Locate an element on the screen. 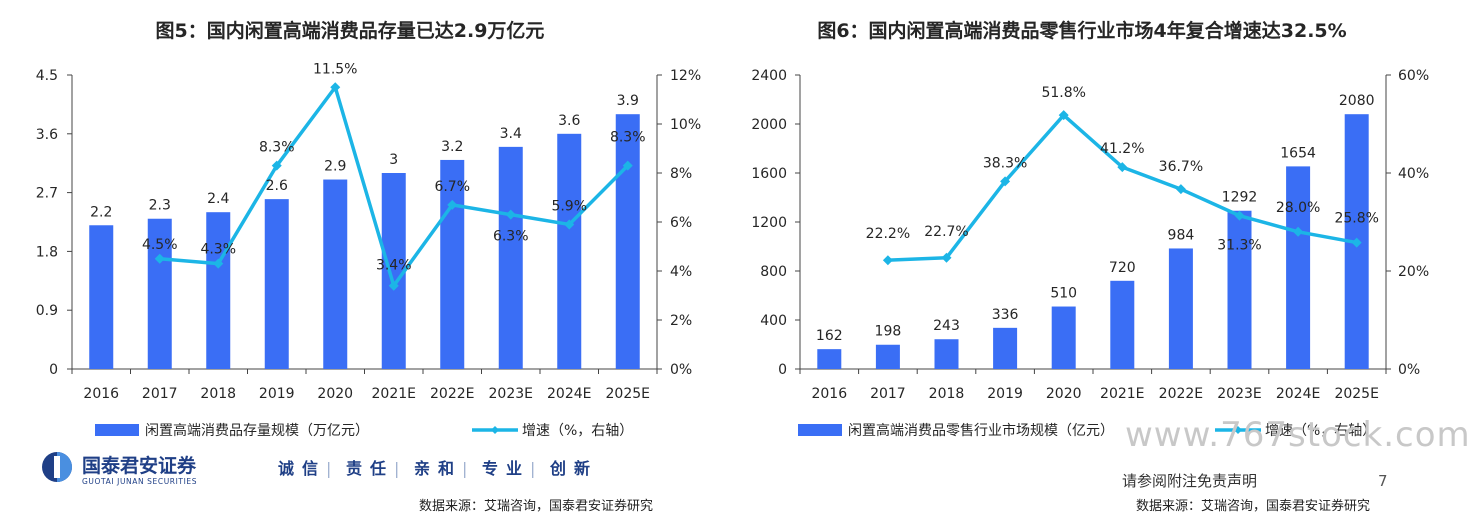 This screenshot has width=1479, height=525. bar-value-label: 2080 is located at coordinates (1357, 101).